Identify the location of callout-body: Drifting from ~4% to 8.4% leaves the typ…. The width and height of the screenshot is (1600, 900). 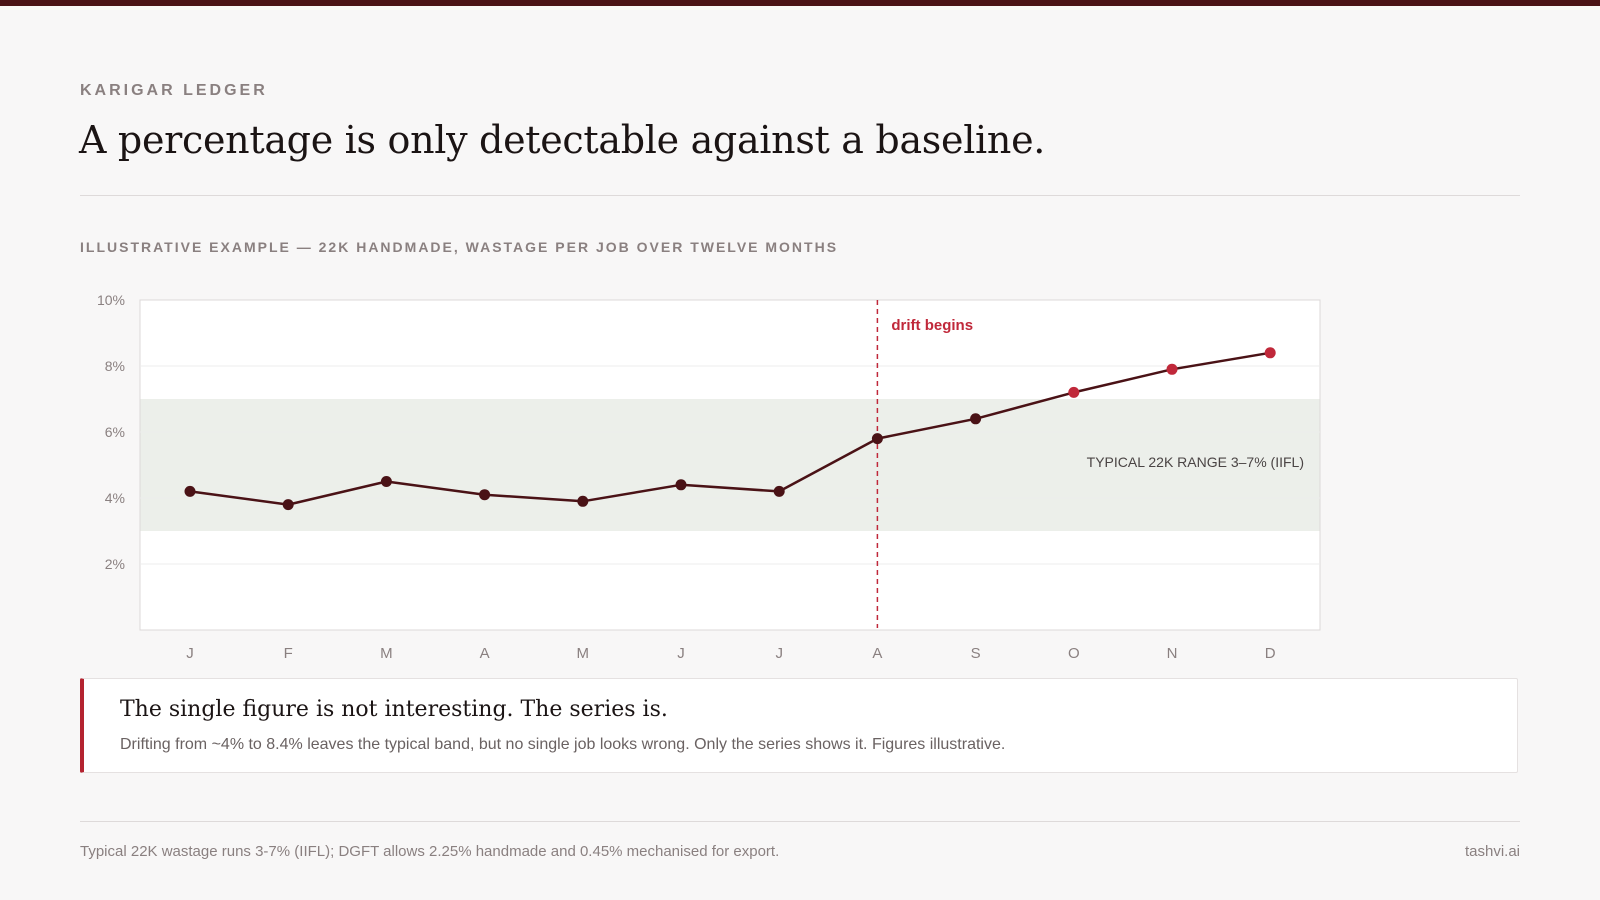
(563, 744).